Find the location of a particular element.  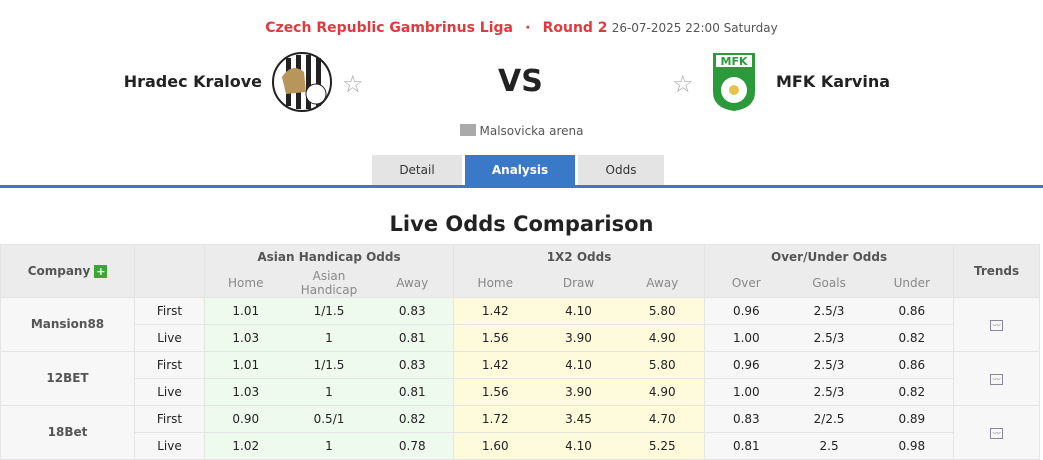

odds-cell: 0.78 is located at coordinates (413, 445).